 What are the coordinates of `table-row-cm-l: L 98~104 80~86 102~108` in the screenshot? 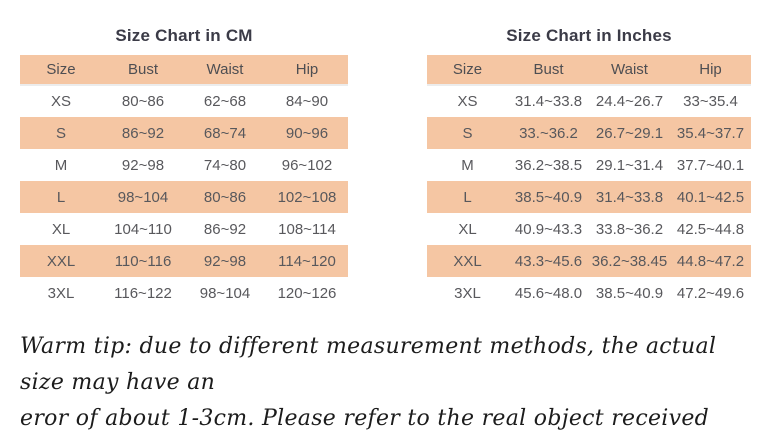 It's located at (184, 197).